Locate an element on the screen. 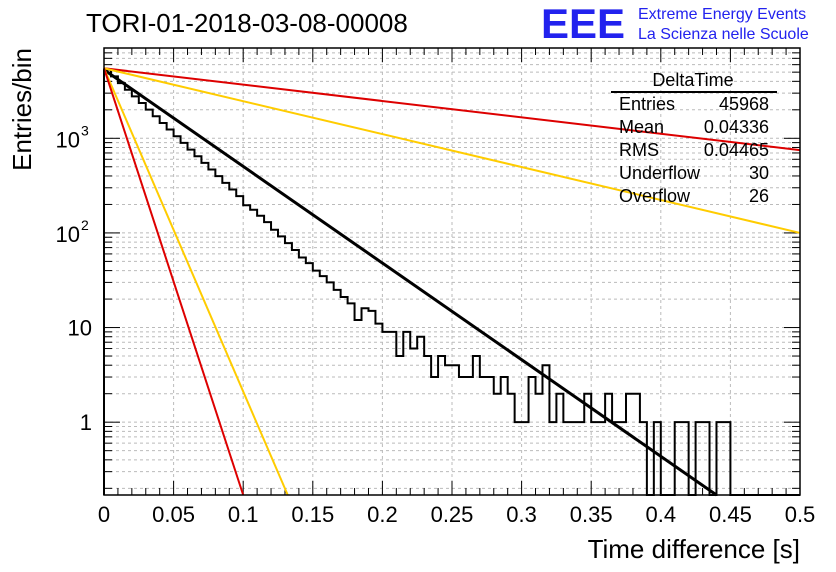 Image resolution: width=836 pixels, height=572 pixels. x-tick-label: 0.05 is located at coordinates (173, 514).